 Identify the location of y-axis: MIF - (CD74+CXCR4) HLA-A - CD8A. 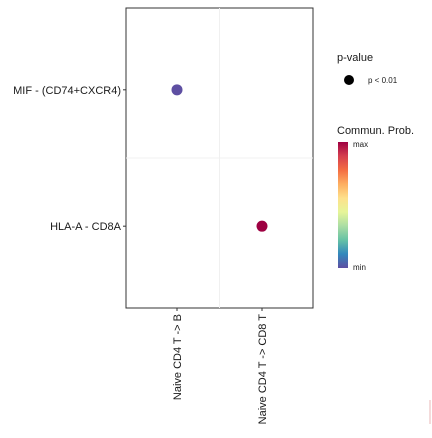
(69, 159).